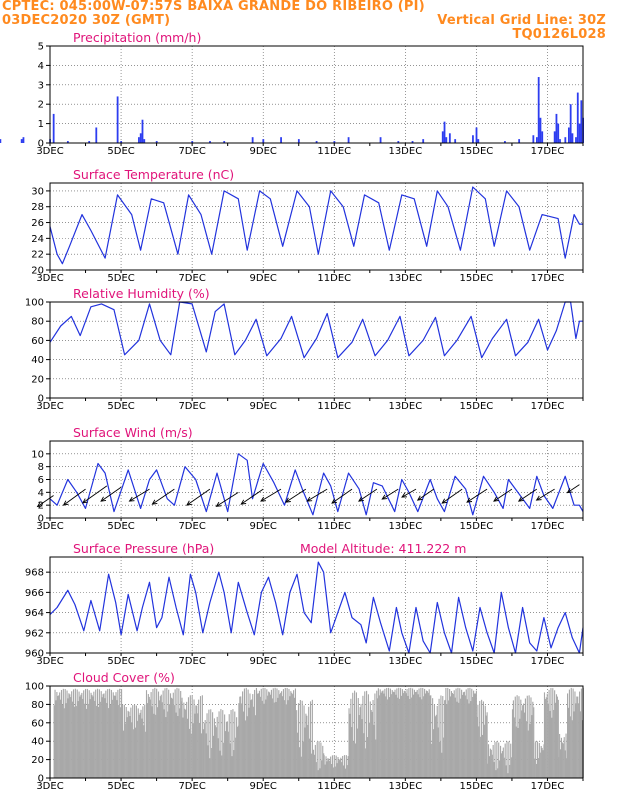 This screenshot has height=800, width=618. What do you see at coordinates (37, 341) in the screenshot?
I see `y-tick-label: 60` at bounding box center [37, 341].